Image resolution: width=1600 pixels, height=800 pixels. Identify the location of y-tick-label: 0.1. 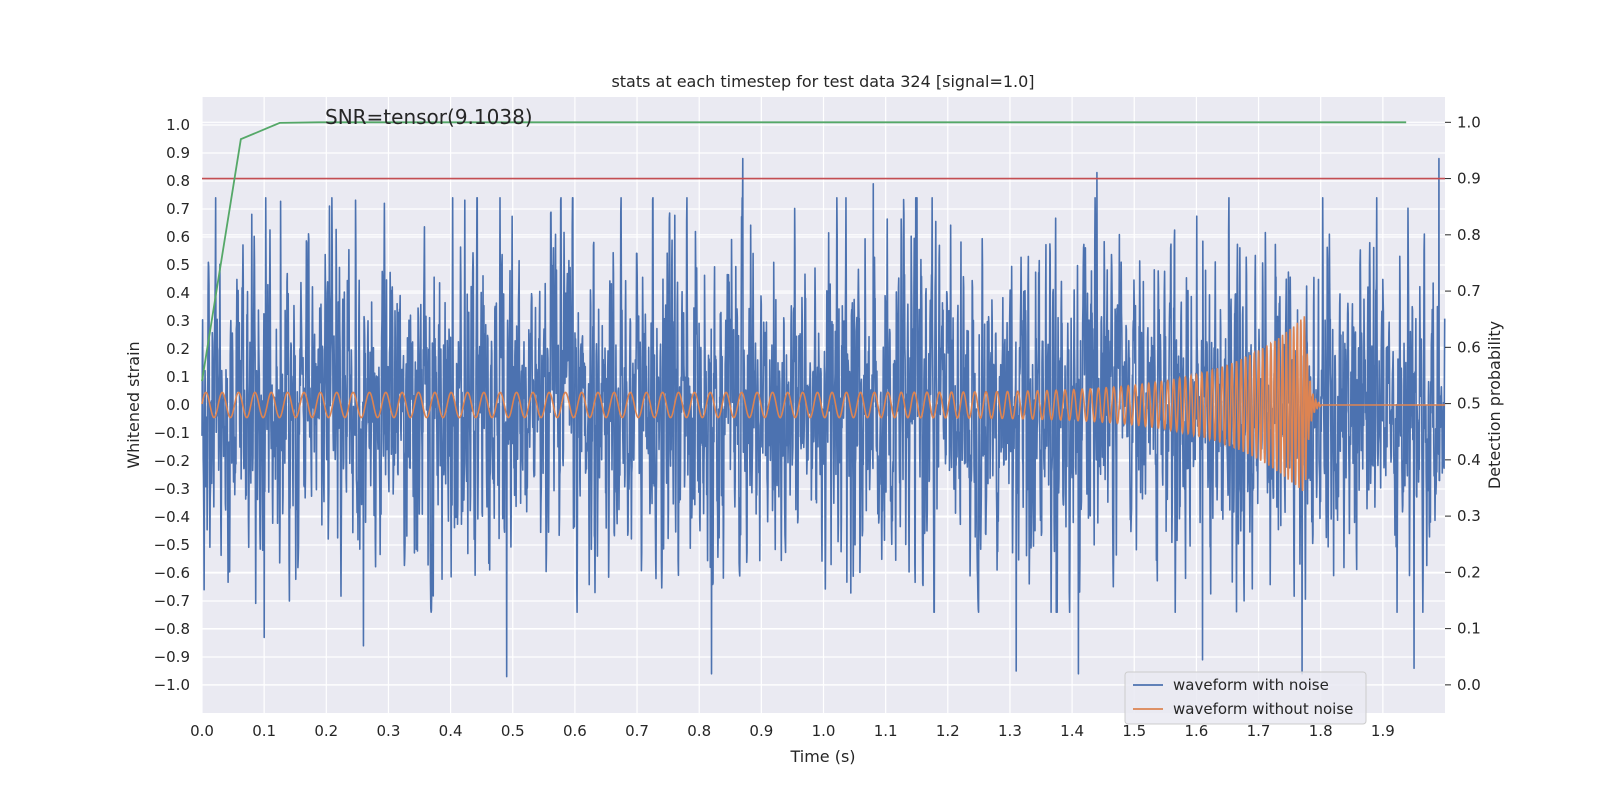
(178, 377).